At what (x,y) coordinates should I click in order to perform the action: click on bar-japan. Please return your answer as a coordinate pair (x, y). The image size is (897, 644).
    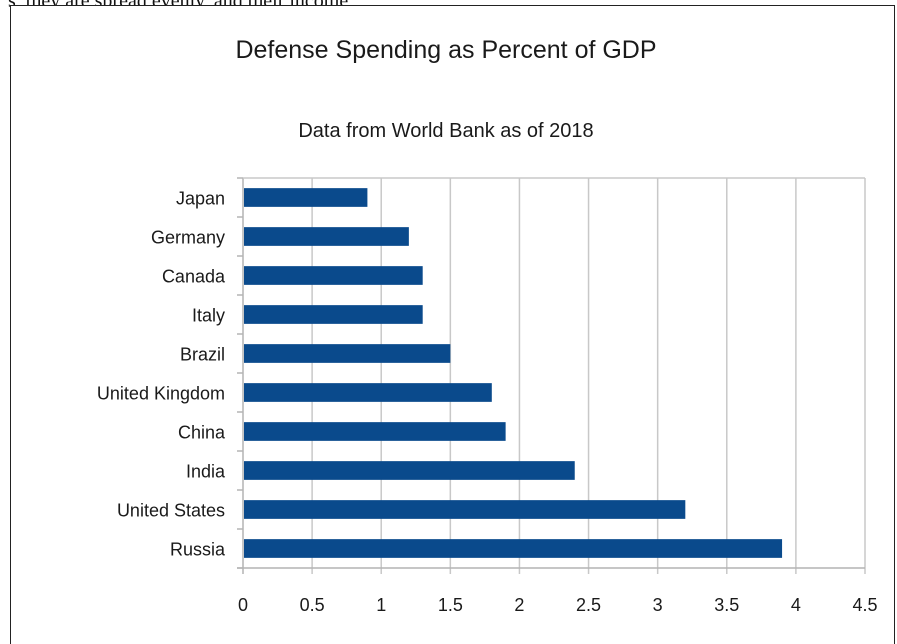
    Looking at the image, I should click on (306, 197).